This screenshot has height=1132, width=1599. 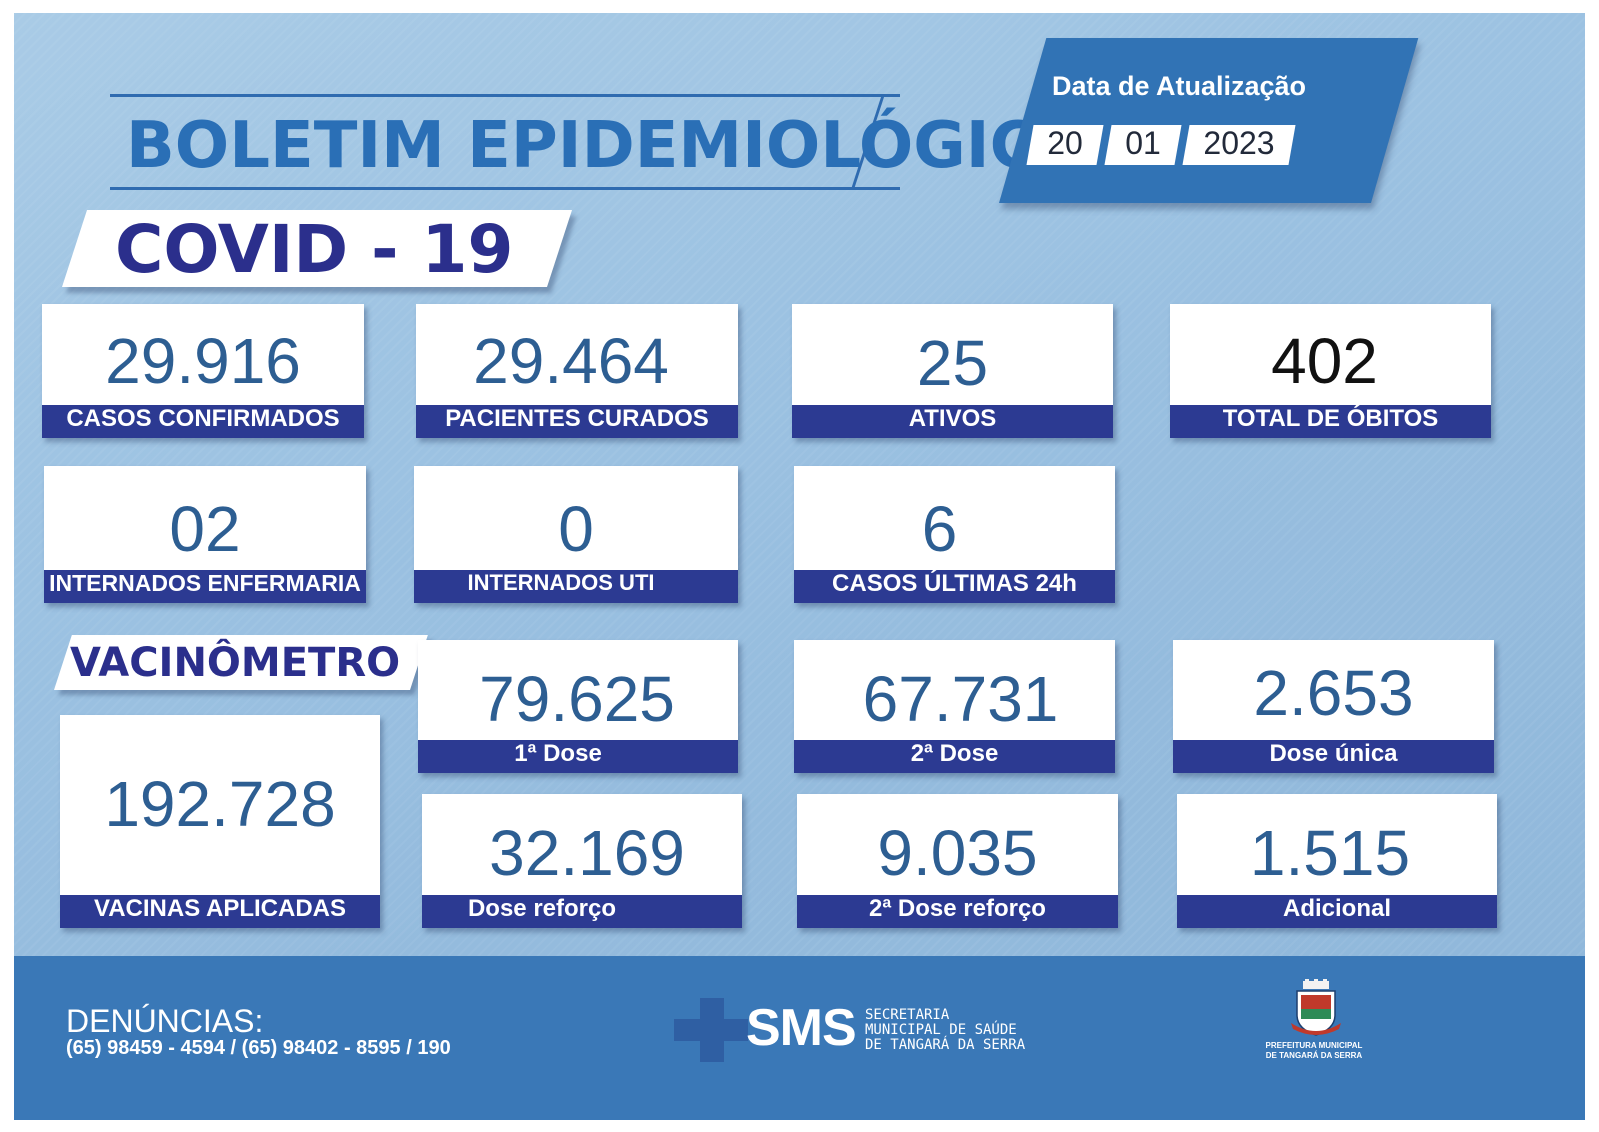 I want to click on prefeitura-name: PREFEITURA MUNICIPAL DE TANGARÁ DA SERRA, so click(x=1314, y=1051).